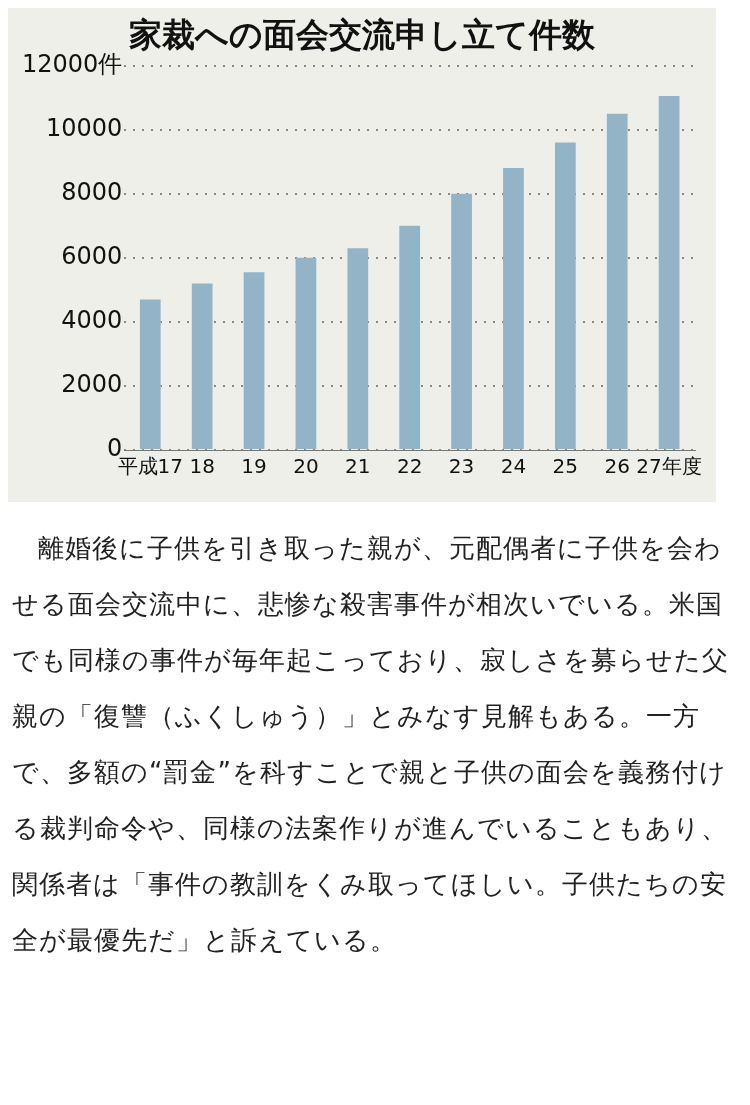 The image size is (750, 1105). I want to click on y-tick-label: 2000, so click(92, 384).